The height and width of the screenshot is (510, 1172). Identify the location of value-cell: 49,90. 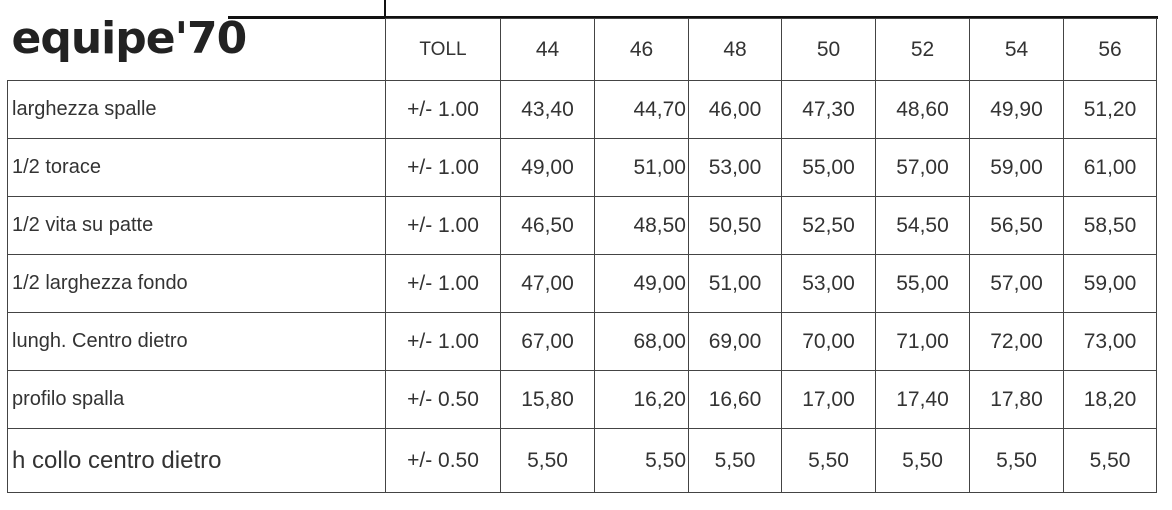
(1016, 109).